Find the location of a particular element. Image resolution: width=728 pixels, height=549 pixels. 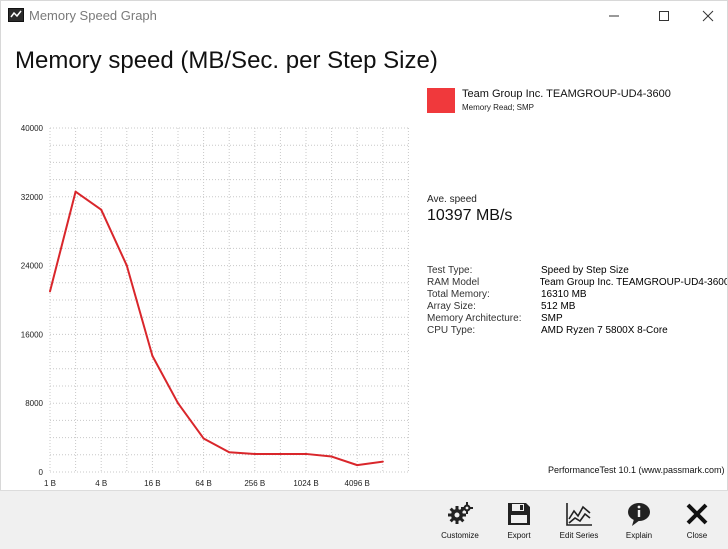

title-bar: Memory Speed Graph is located at coordinates (364, 15).